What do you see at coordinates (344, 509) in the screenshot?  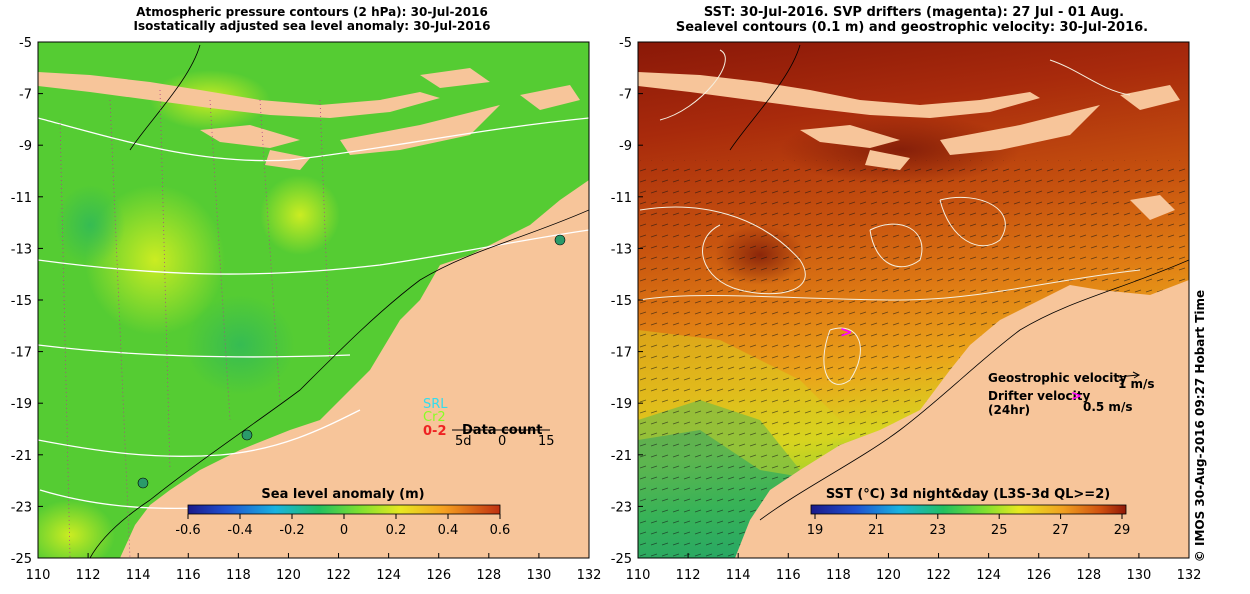 I see `sla-colorbar` at bounding box center [344, 509].